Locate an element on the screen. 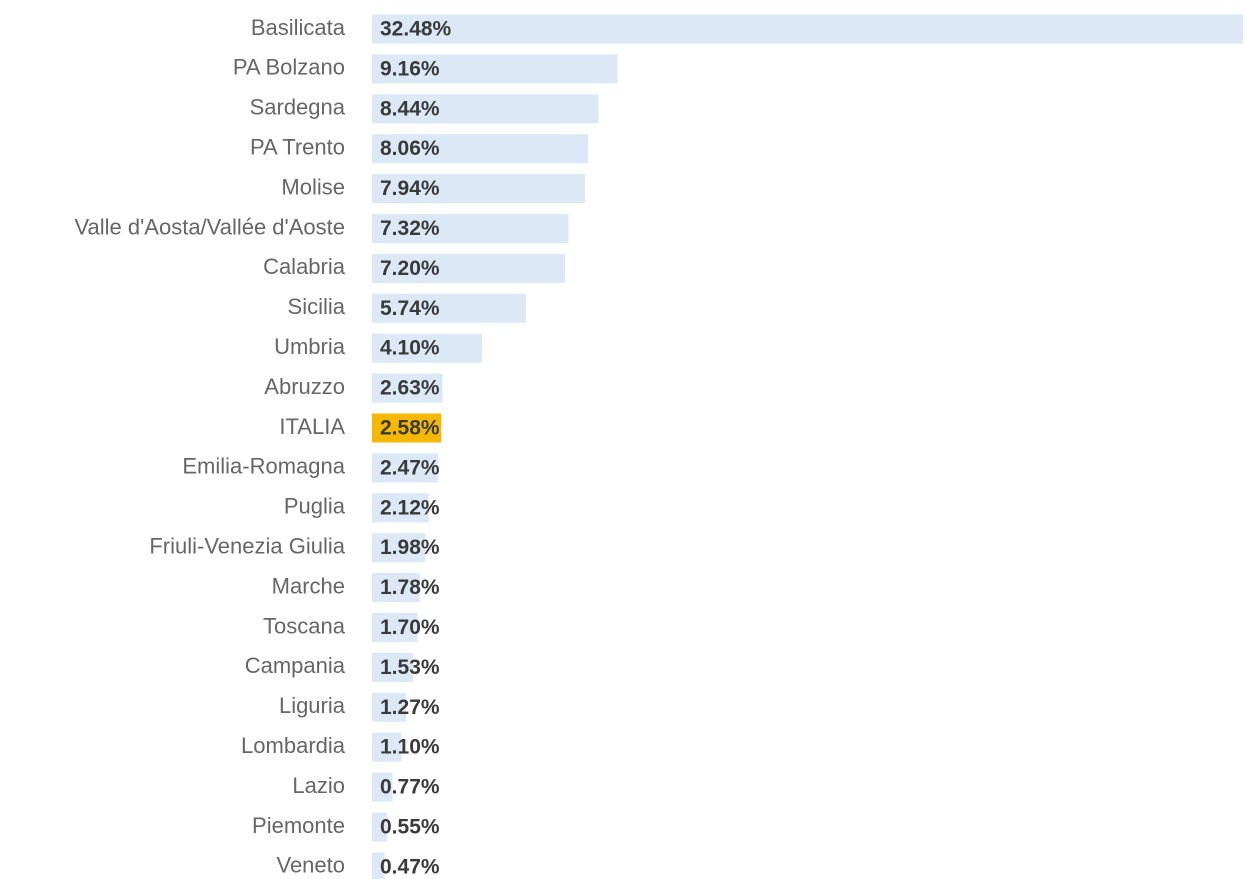 This screenshot has height=879, width=1245. value-label: 7.20% is located at coordinates (410, 268).